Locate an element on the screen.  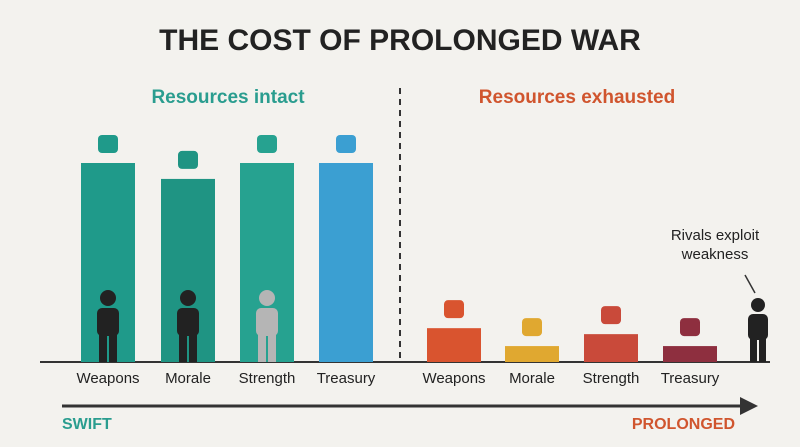
title: THE COST OF PROLONGED WAR is located at coordinates (400, 40).